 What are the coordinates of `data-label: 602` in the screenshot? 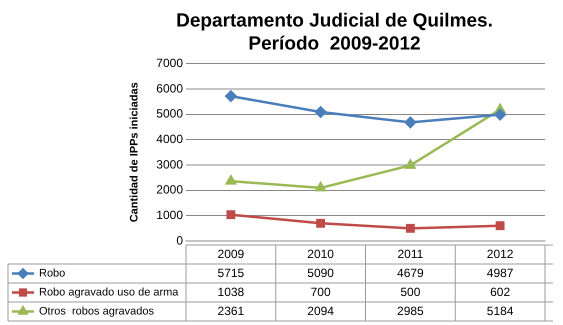 It's located at (500, 291).